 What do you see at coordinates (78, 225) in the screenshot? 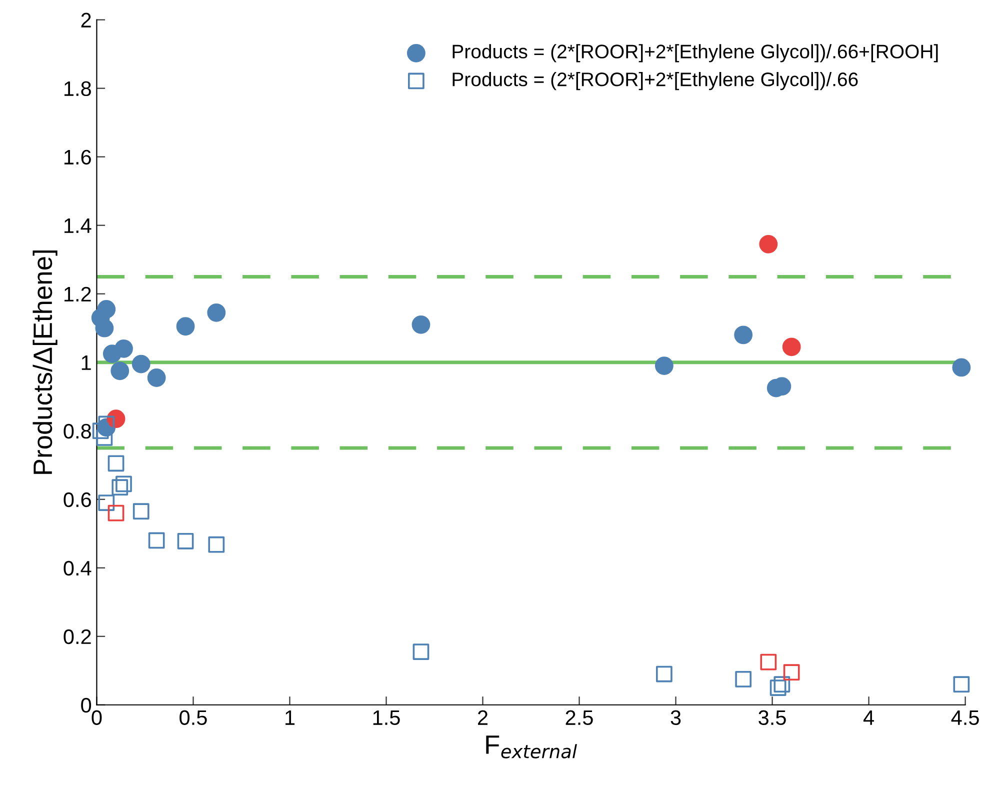
I see `y-tick-label: 1.4` at bounding box center [78, 225].